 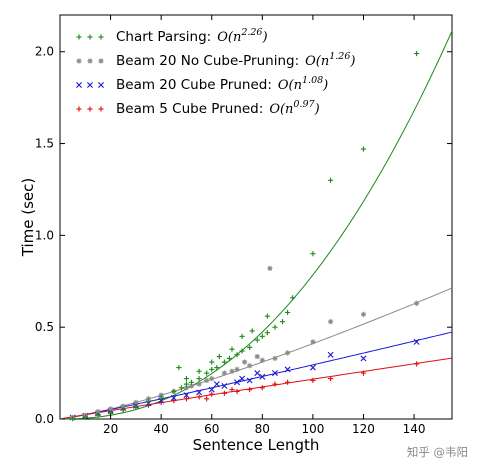 I want to click on watermark: 知乎 @韦阳, so click(x=437, y=452).